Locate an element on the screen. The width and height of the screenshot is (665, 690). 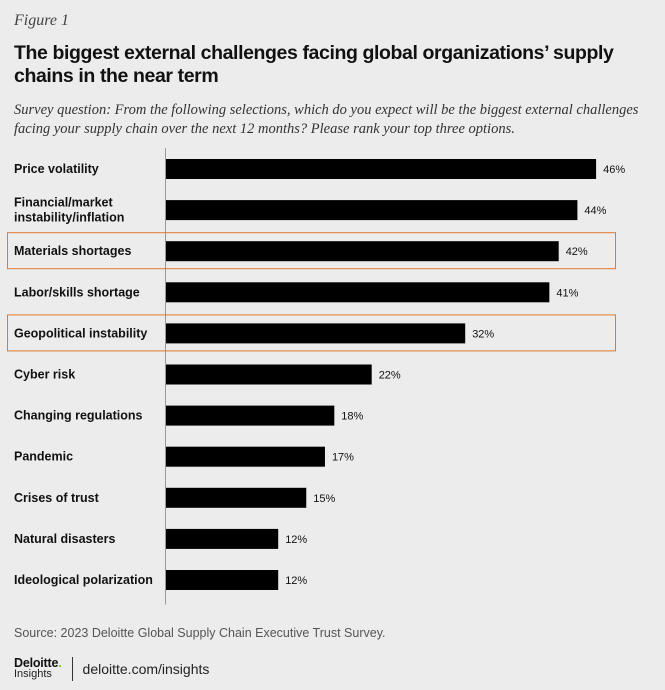
category-label: Crises of trust is located at coordinates (57, 498).